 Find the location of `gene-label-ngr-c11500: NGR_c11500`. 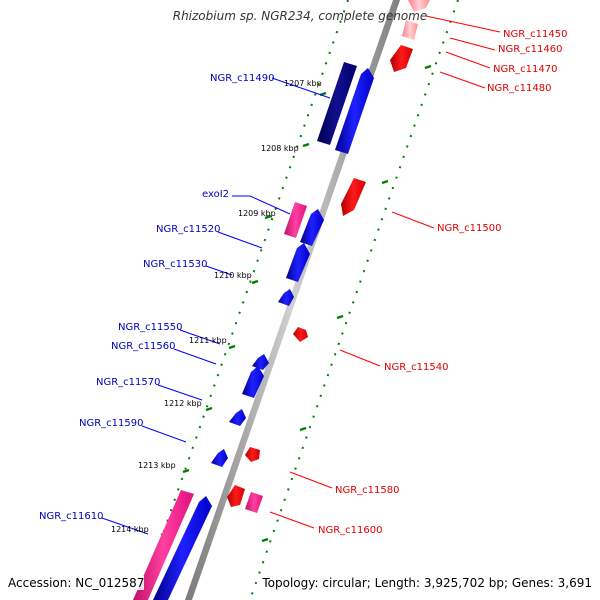

gene-label-ngr-c11500: NGR_c11500 is located at coordinates (469, 228).